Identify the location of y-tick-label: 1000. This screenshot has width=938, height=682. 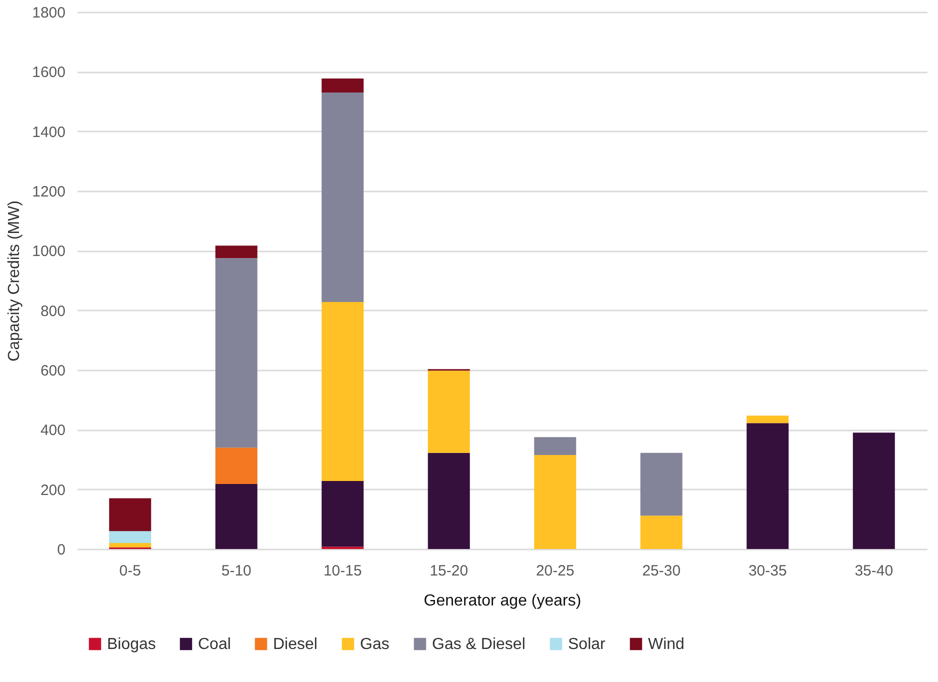
(49, 251).